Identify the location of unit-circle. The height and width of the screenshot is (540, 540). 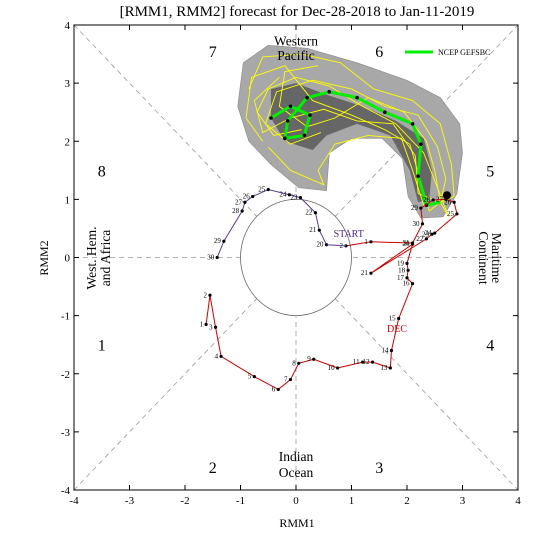
(296, 257).